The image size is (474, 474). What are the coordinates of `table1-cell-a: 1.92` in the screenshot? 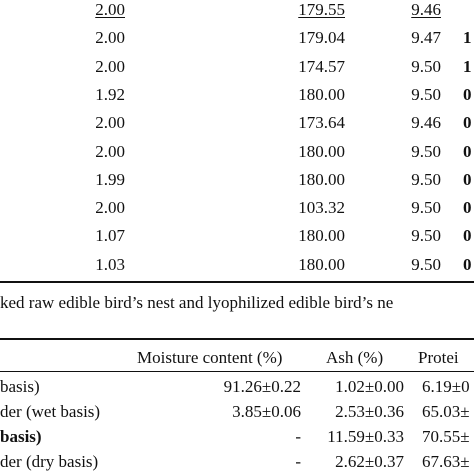 It's located at (110, 94).